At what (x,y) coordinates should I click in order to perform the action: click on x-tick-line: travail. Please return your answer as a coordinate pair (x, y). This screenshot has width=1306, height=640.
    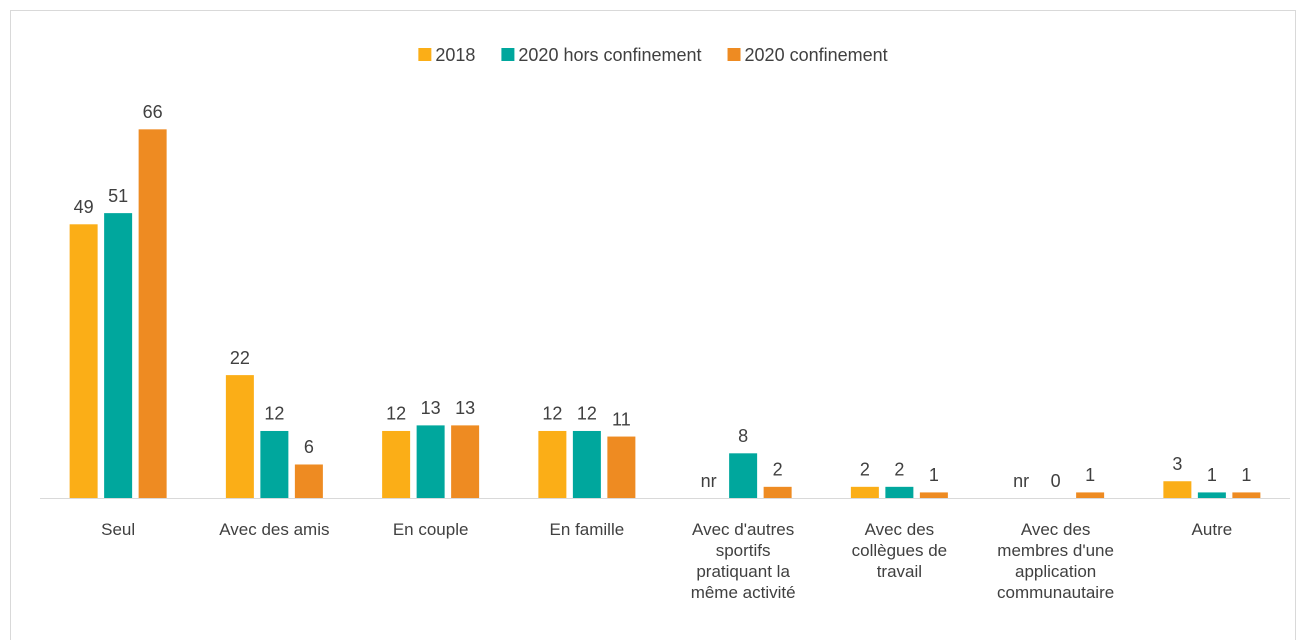
    Looking at the image, I should click on (899, 571).